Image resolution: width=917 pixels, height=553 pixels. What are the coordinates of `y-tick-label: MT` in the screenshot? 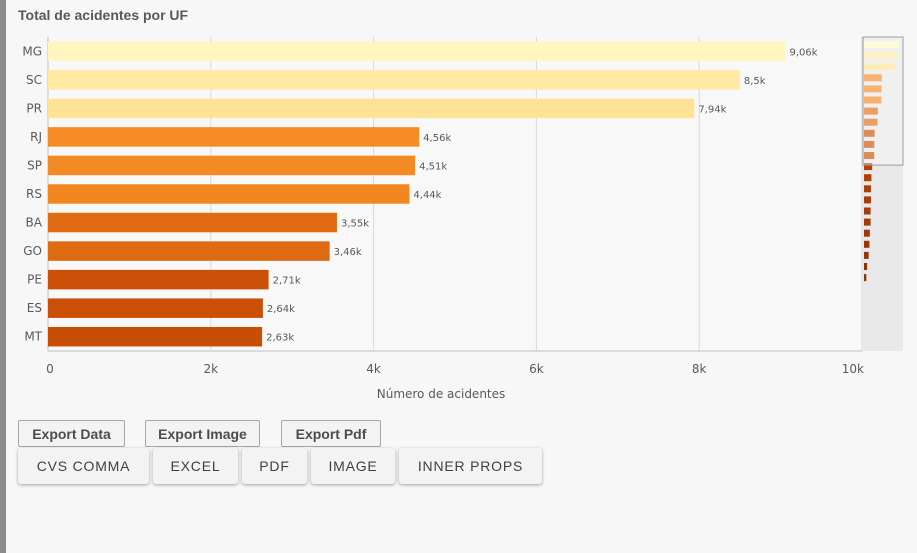 It's located at (33, 337).